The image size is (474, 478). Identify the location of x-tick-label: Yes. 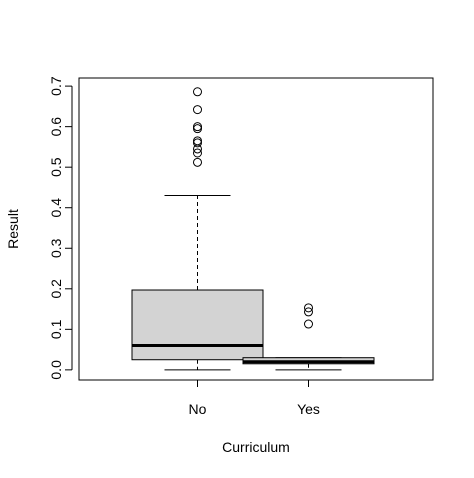
(308, 409).